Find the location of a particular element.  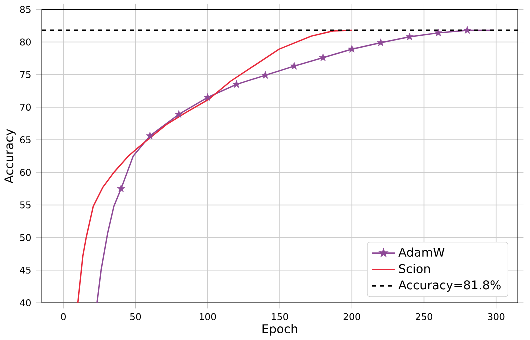

y-tick-label: 55 is located at coordinates (25, 205).